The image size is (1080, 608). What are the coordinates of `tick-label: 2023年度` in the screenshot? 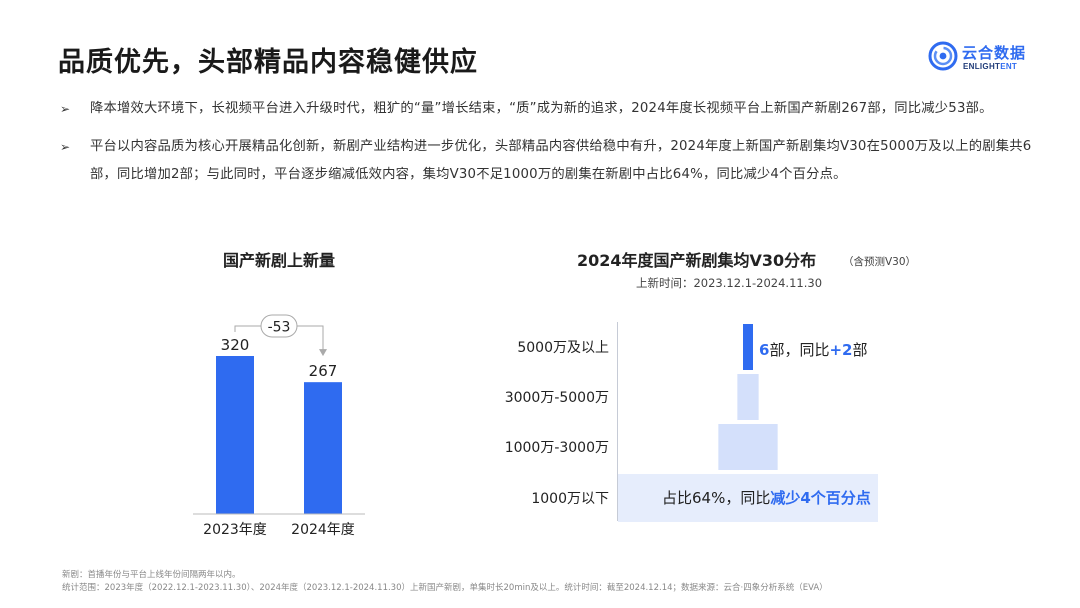 It's located at (235, 530).